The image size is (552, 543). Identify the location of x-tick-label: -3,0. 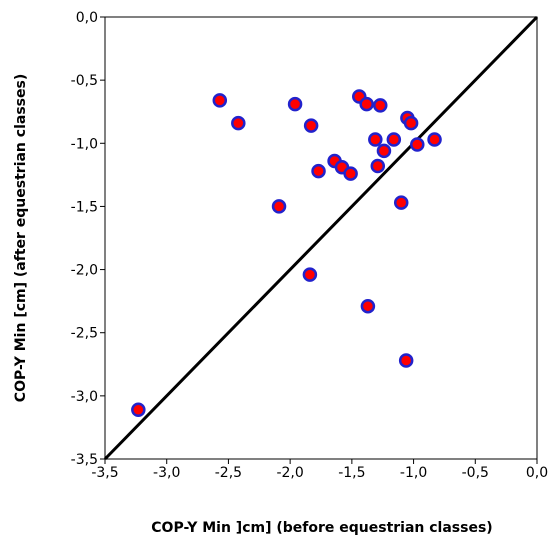
(166, 473).